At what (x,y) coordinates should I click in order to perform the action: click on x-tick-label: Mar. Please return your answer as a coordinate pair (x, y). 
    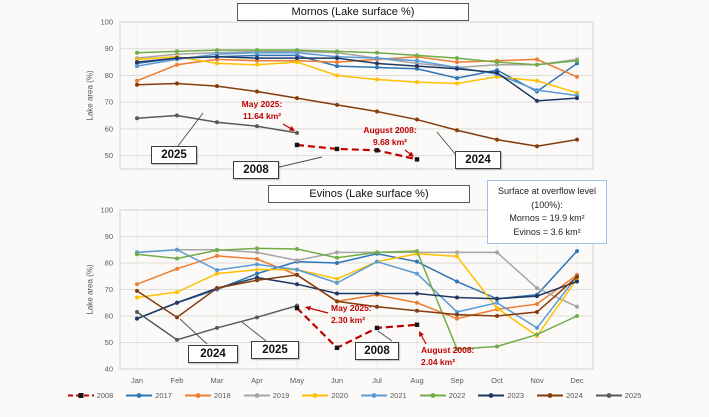
    Looking at the image, I should click on (217, 380).